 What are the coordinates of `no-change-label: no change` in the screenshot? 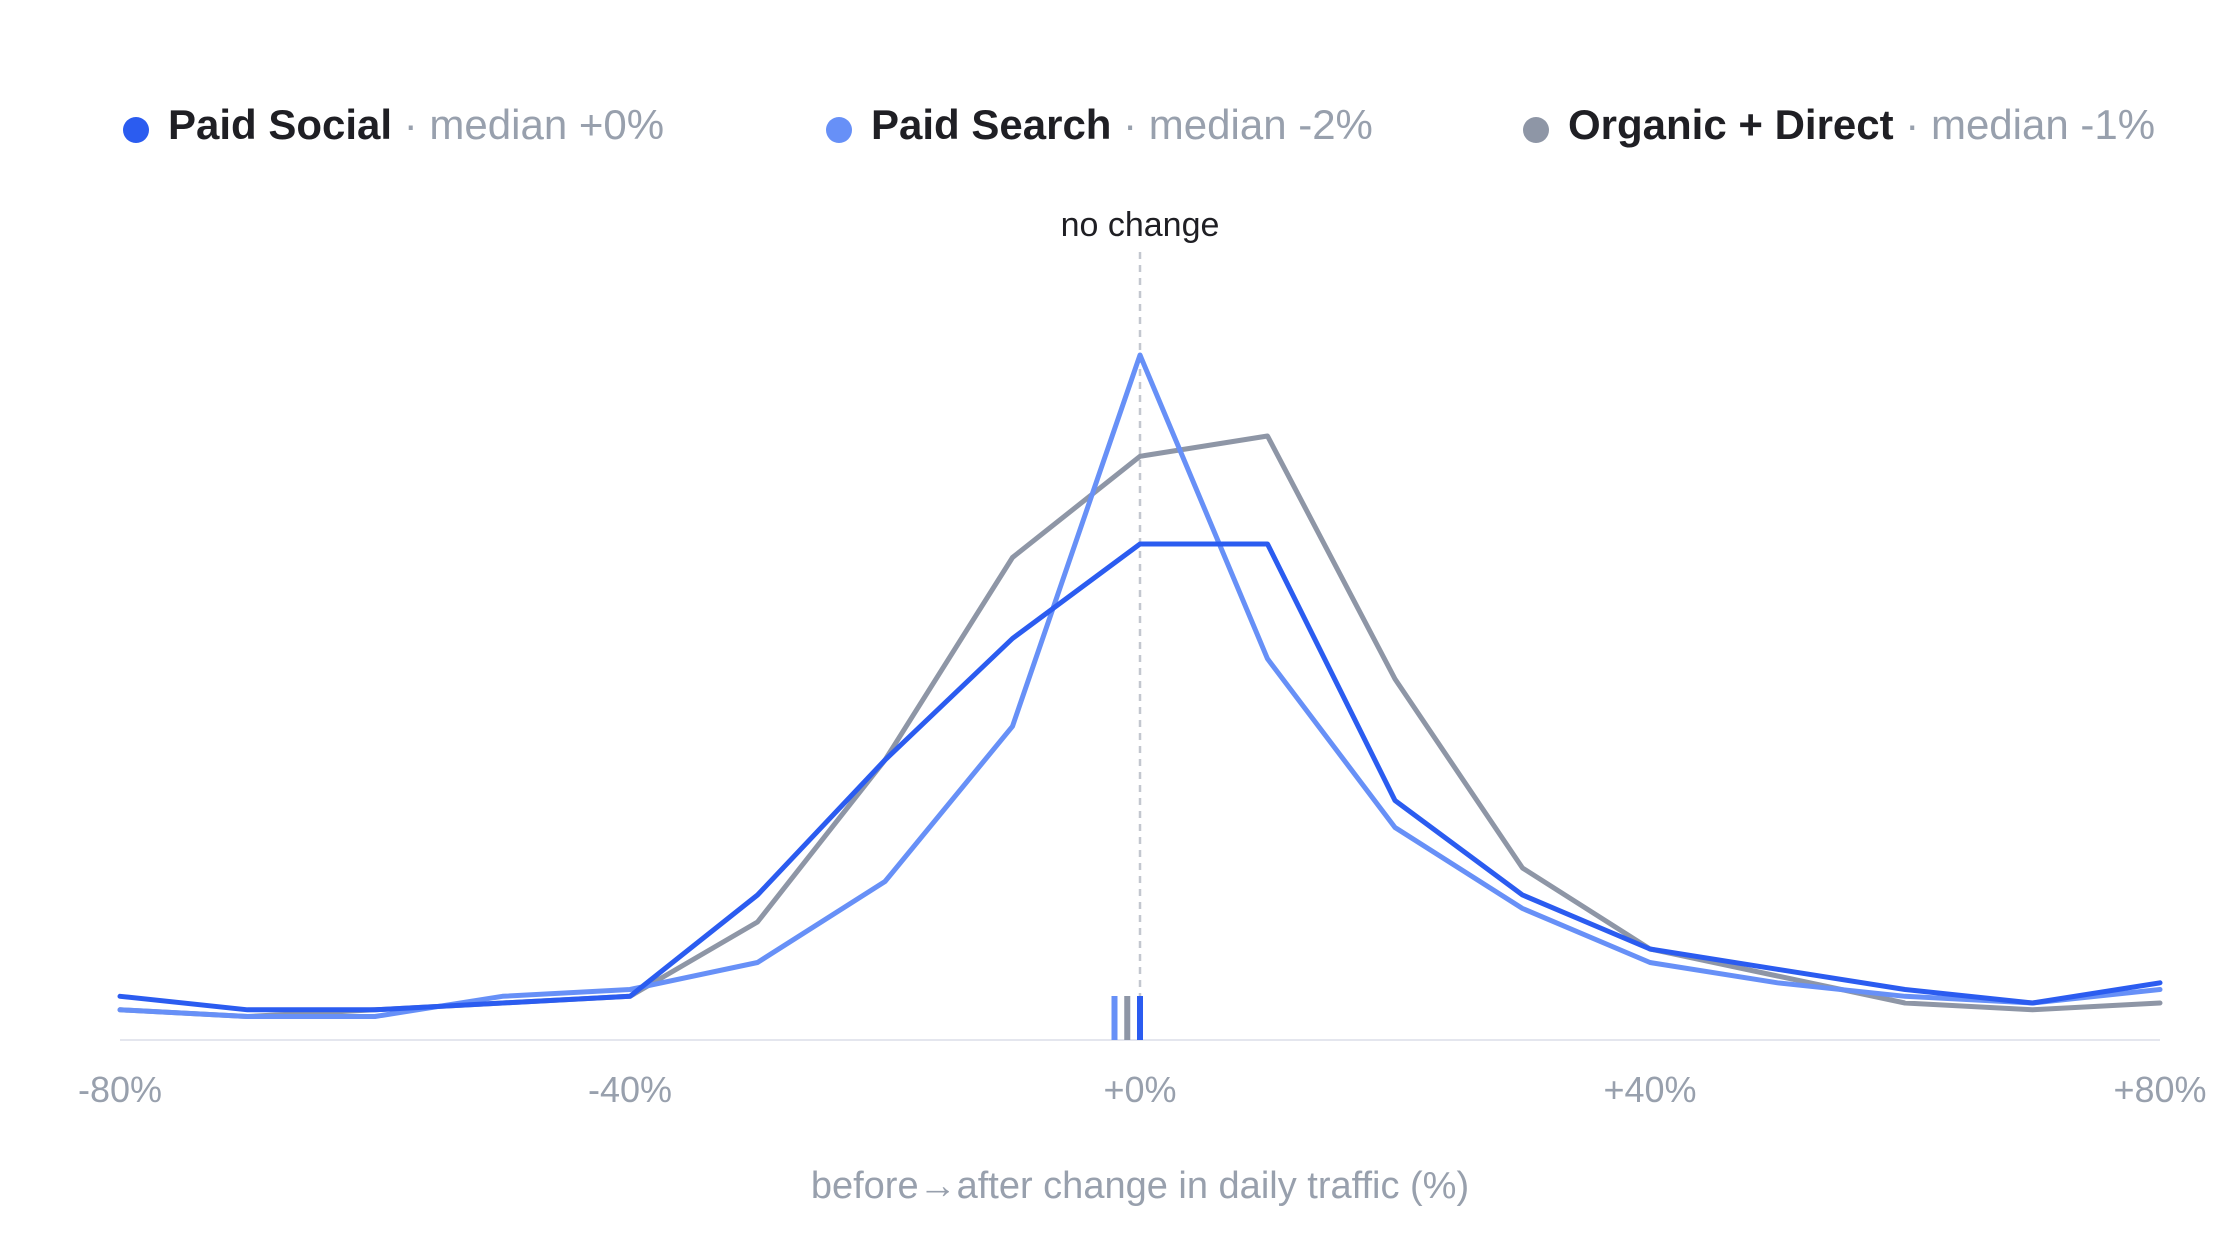 It's located at (1140, 225).